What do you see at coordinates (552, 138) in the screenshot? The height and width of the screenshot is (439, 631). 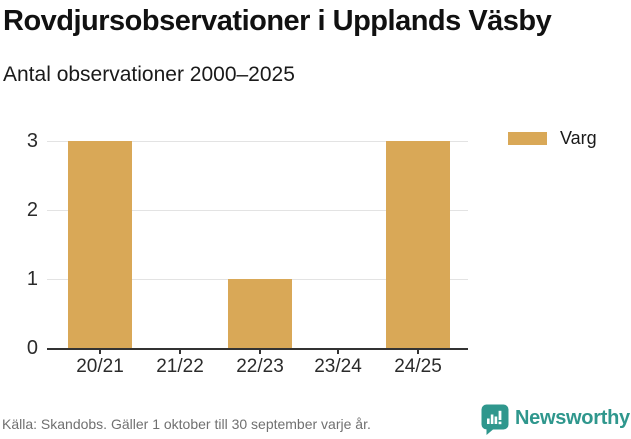 I see `legend: Varg` at bounding box center [552, 138].